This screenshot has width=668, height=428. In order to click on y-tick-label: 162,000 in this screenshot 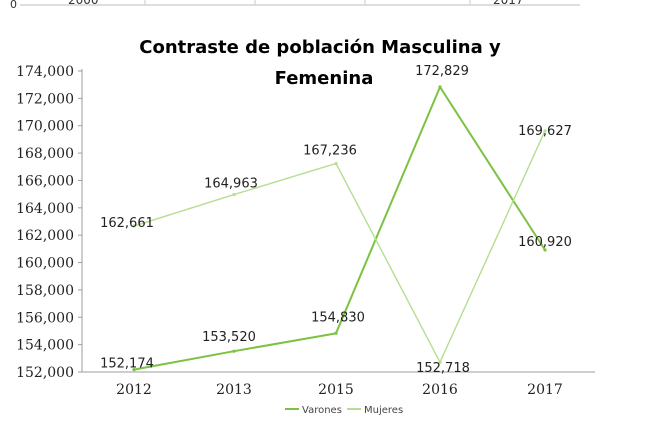, I will do `click(45, 236)`.